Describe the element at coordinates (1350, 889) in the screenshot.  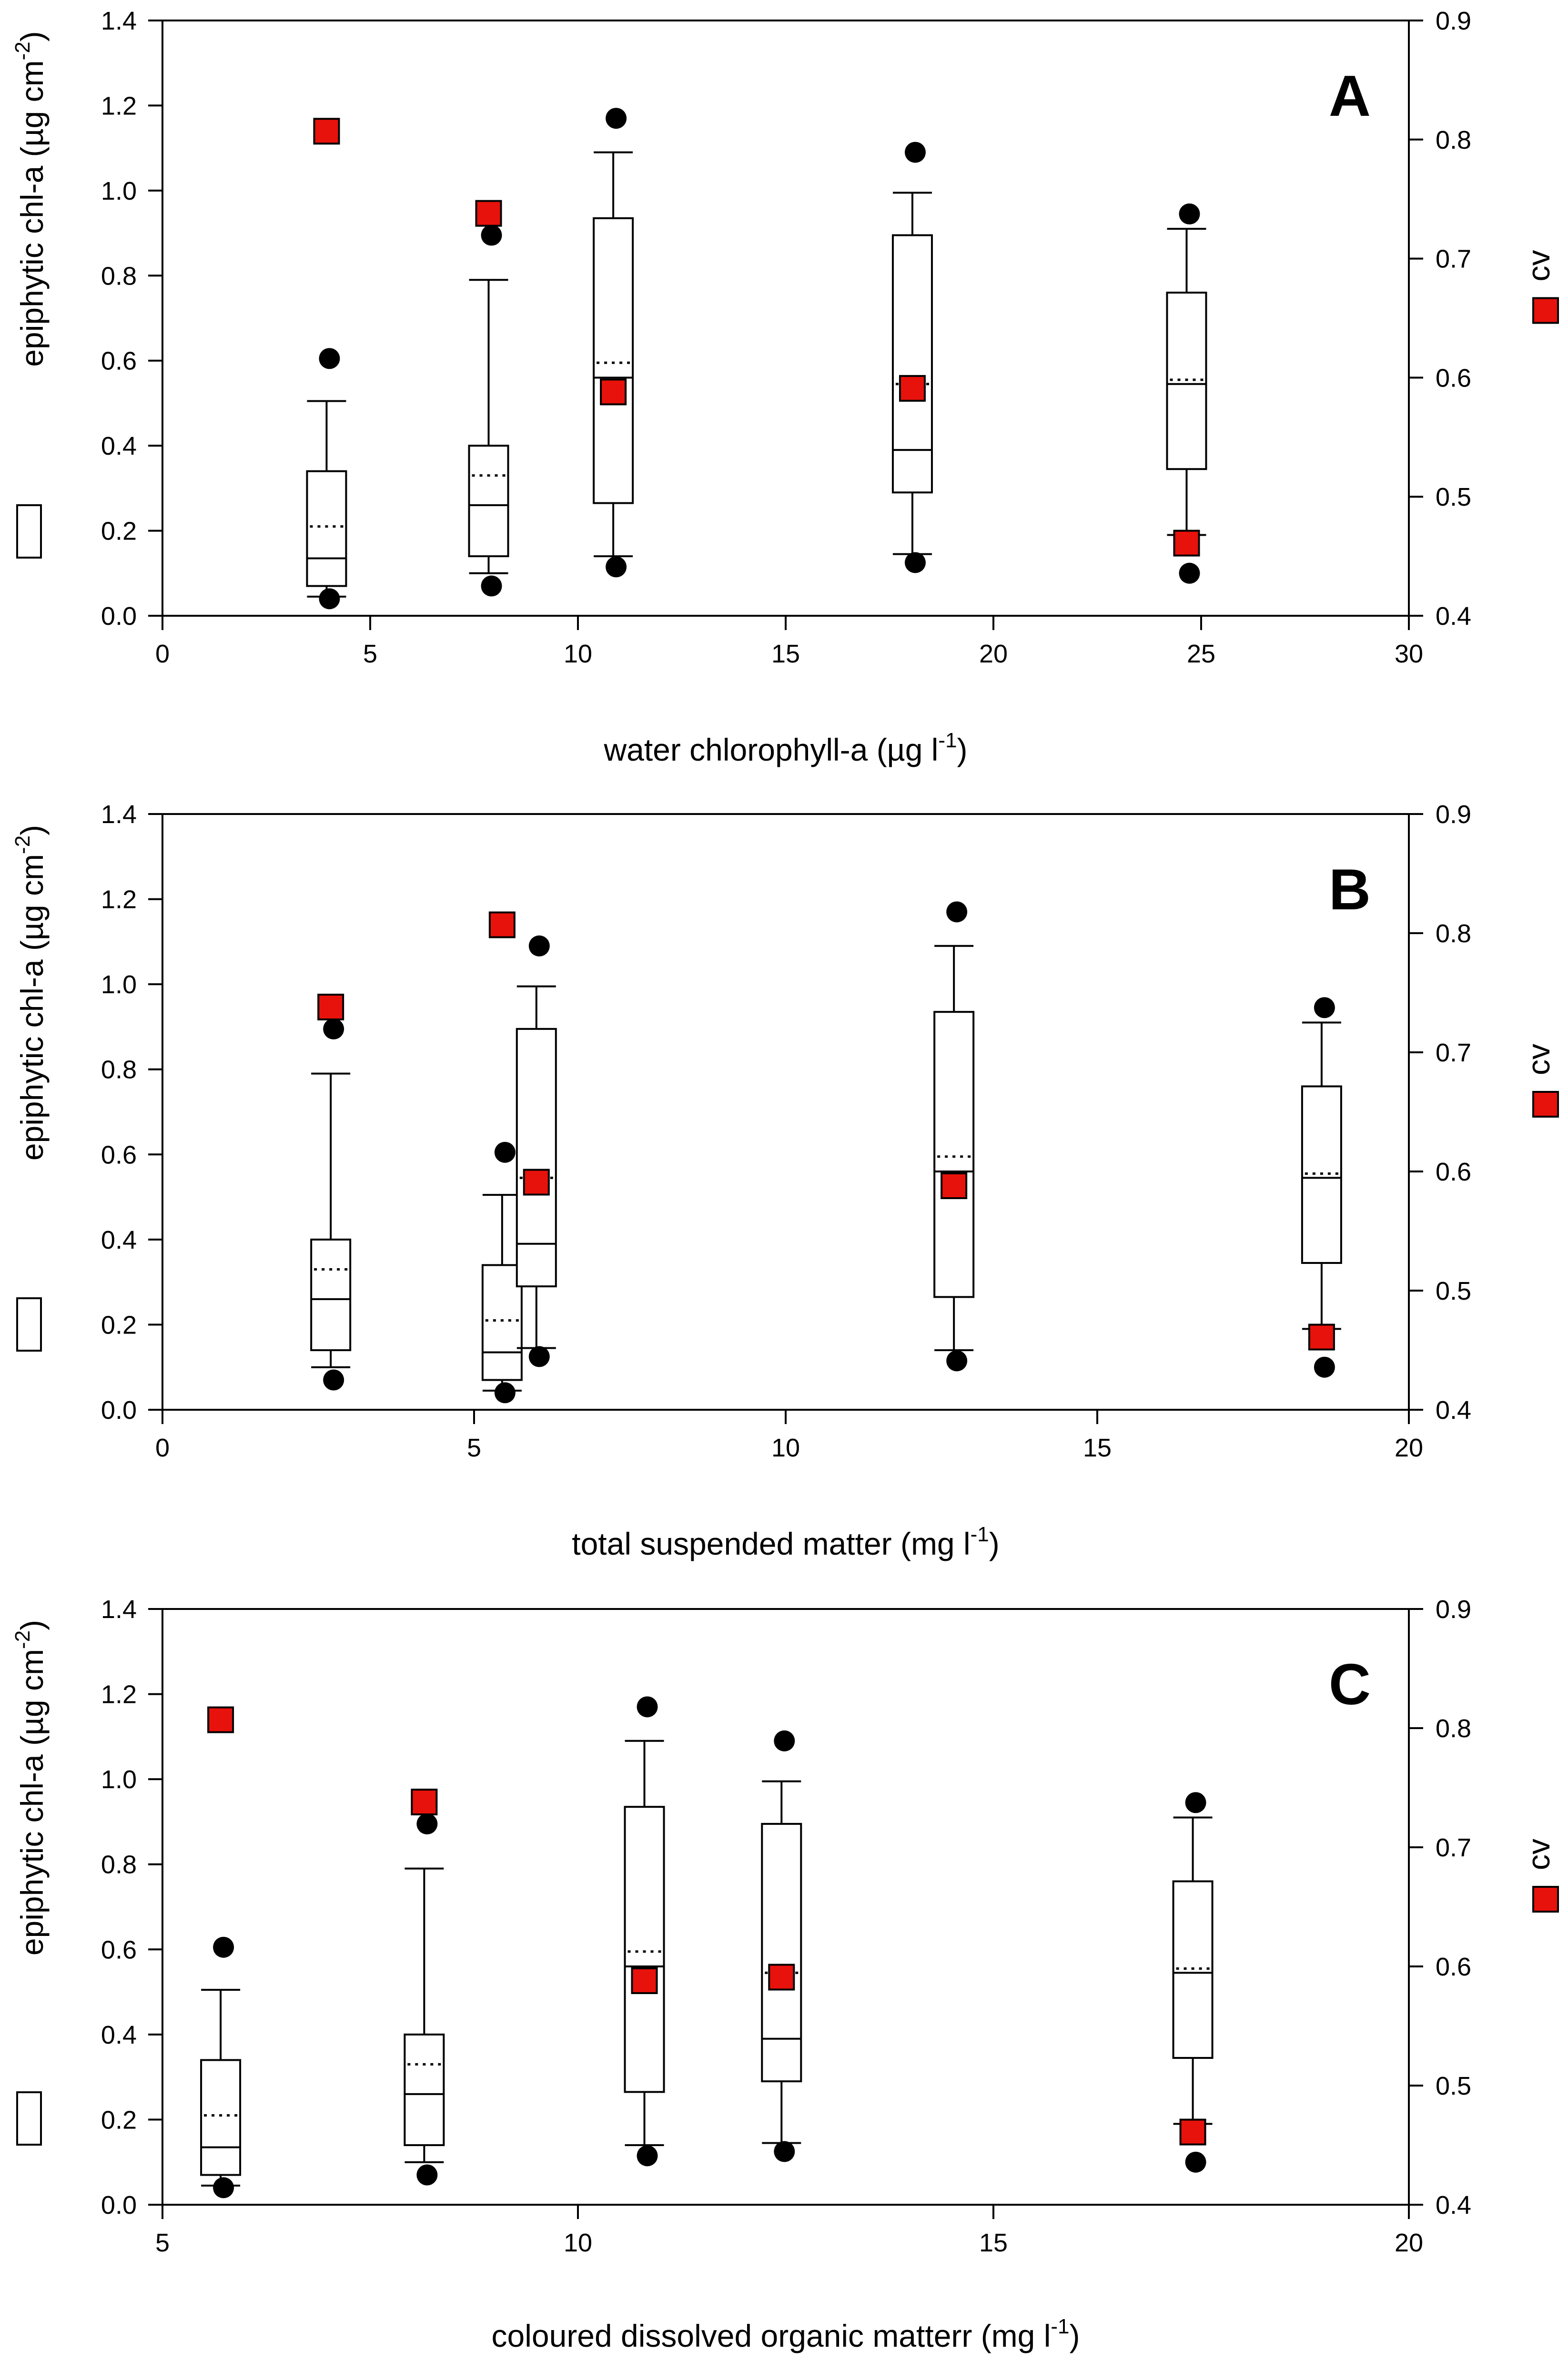
I see `panel-label: B` at that location.